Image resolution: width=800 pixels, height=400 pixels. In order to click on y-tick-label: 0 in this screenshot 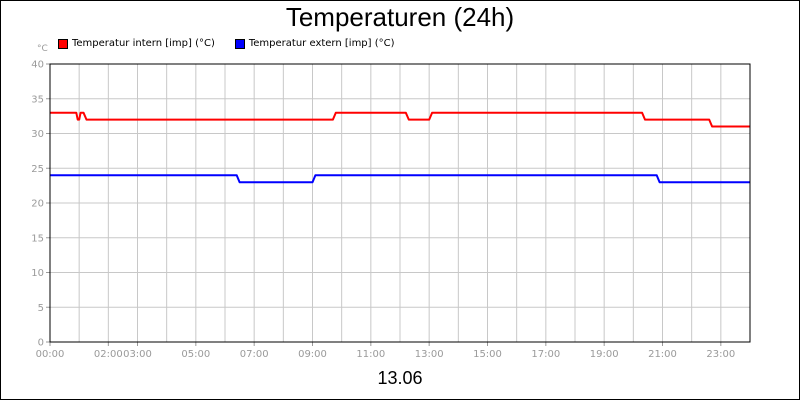, I will do `click(41, 343)`.